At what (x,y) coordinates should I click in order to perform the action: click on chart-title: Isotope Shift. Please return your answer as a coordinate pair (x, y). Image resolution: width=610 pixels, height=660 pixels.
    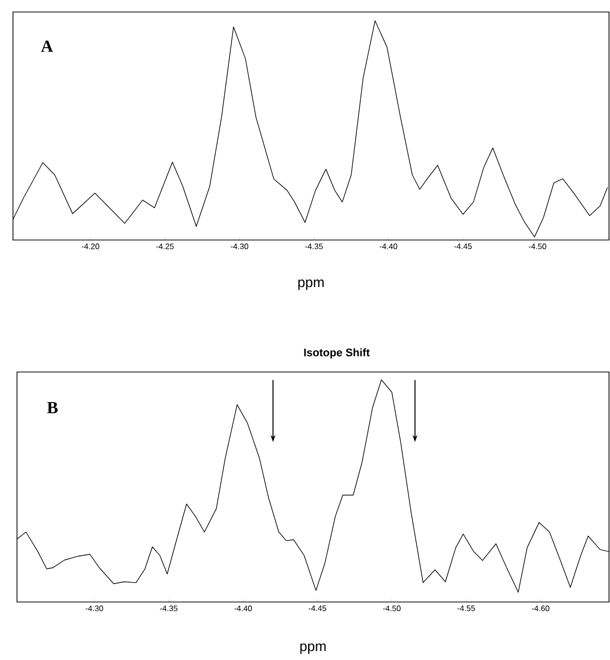
    Looking at the image, I should click on (337, 353).